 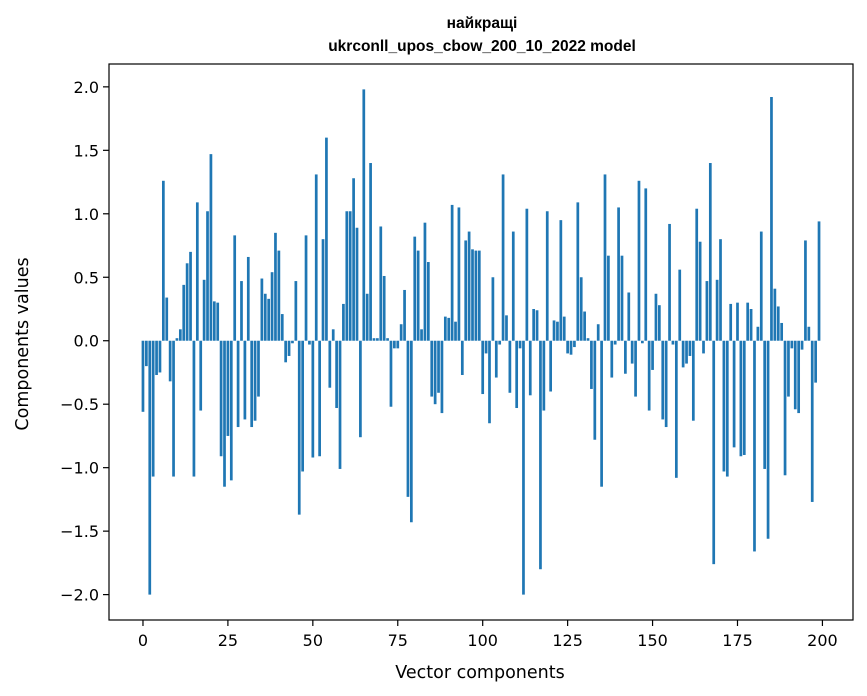 What do you see at coordinates (86, 277) in the screenshot?
I see `y-tick-label-5: 0.5` at bounding box center [86, 277].